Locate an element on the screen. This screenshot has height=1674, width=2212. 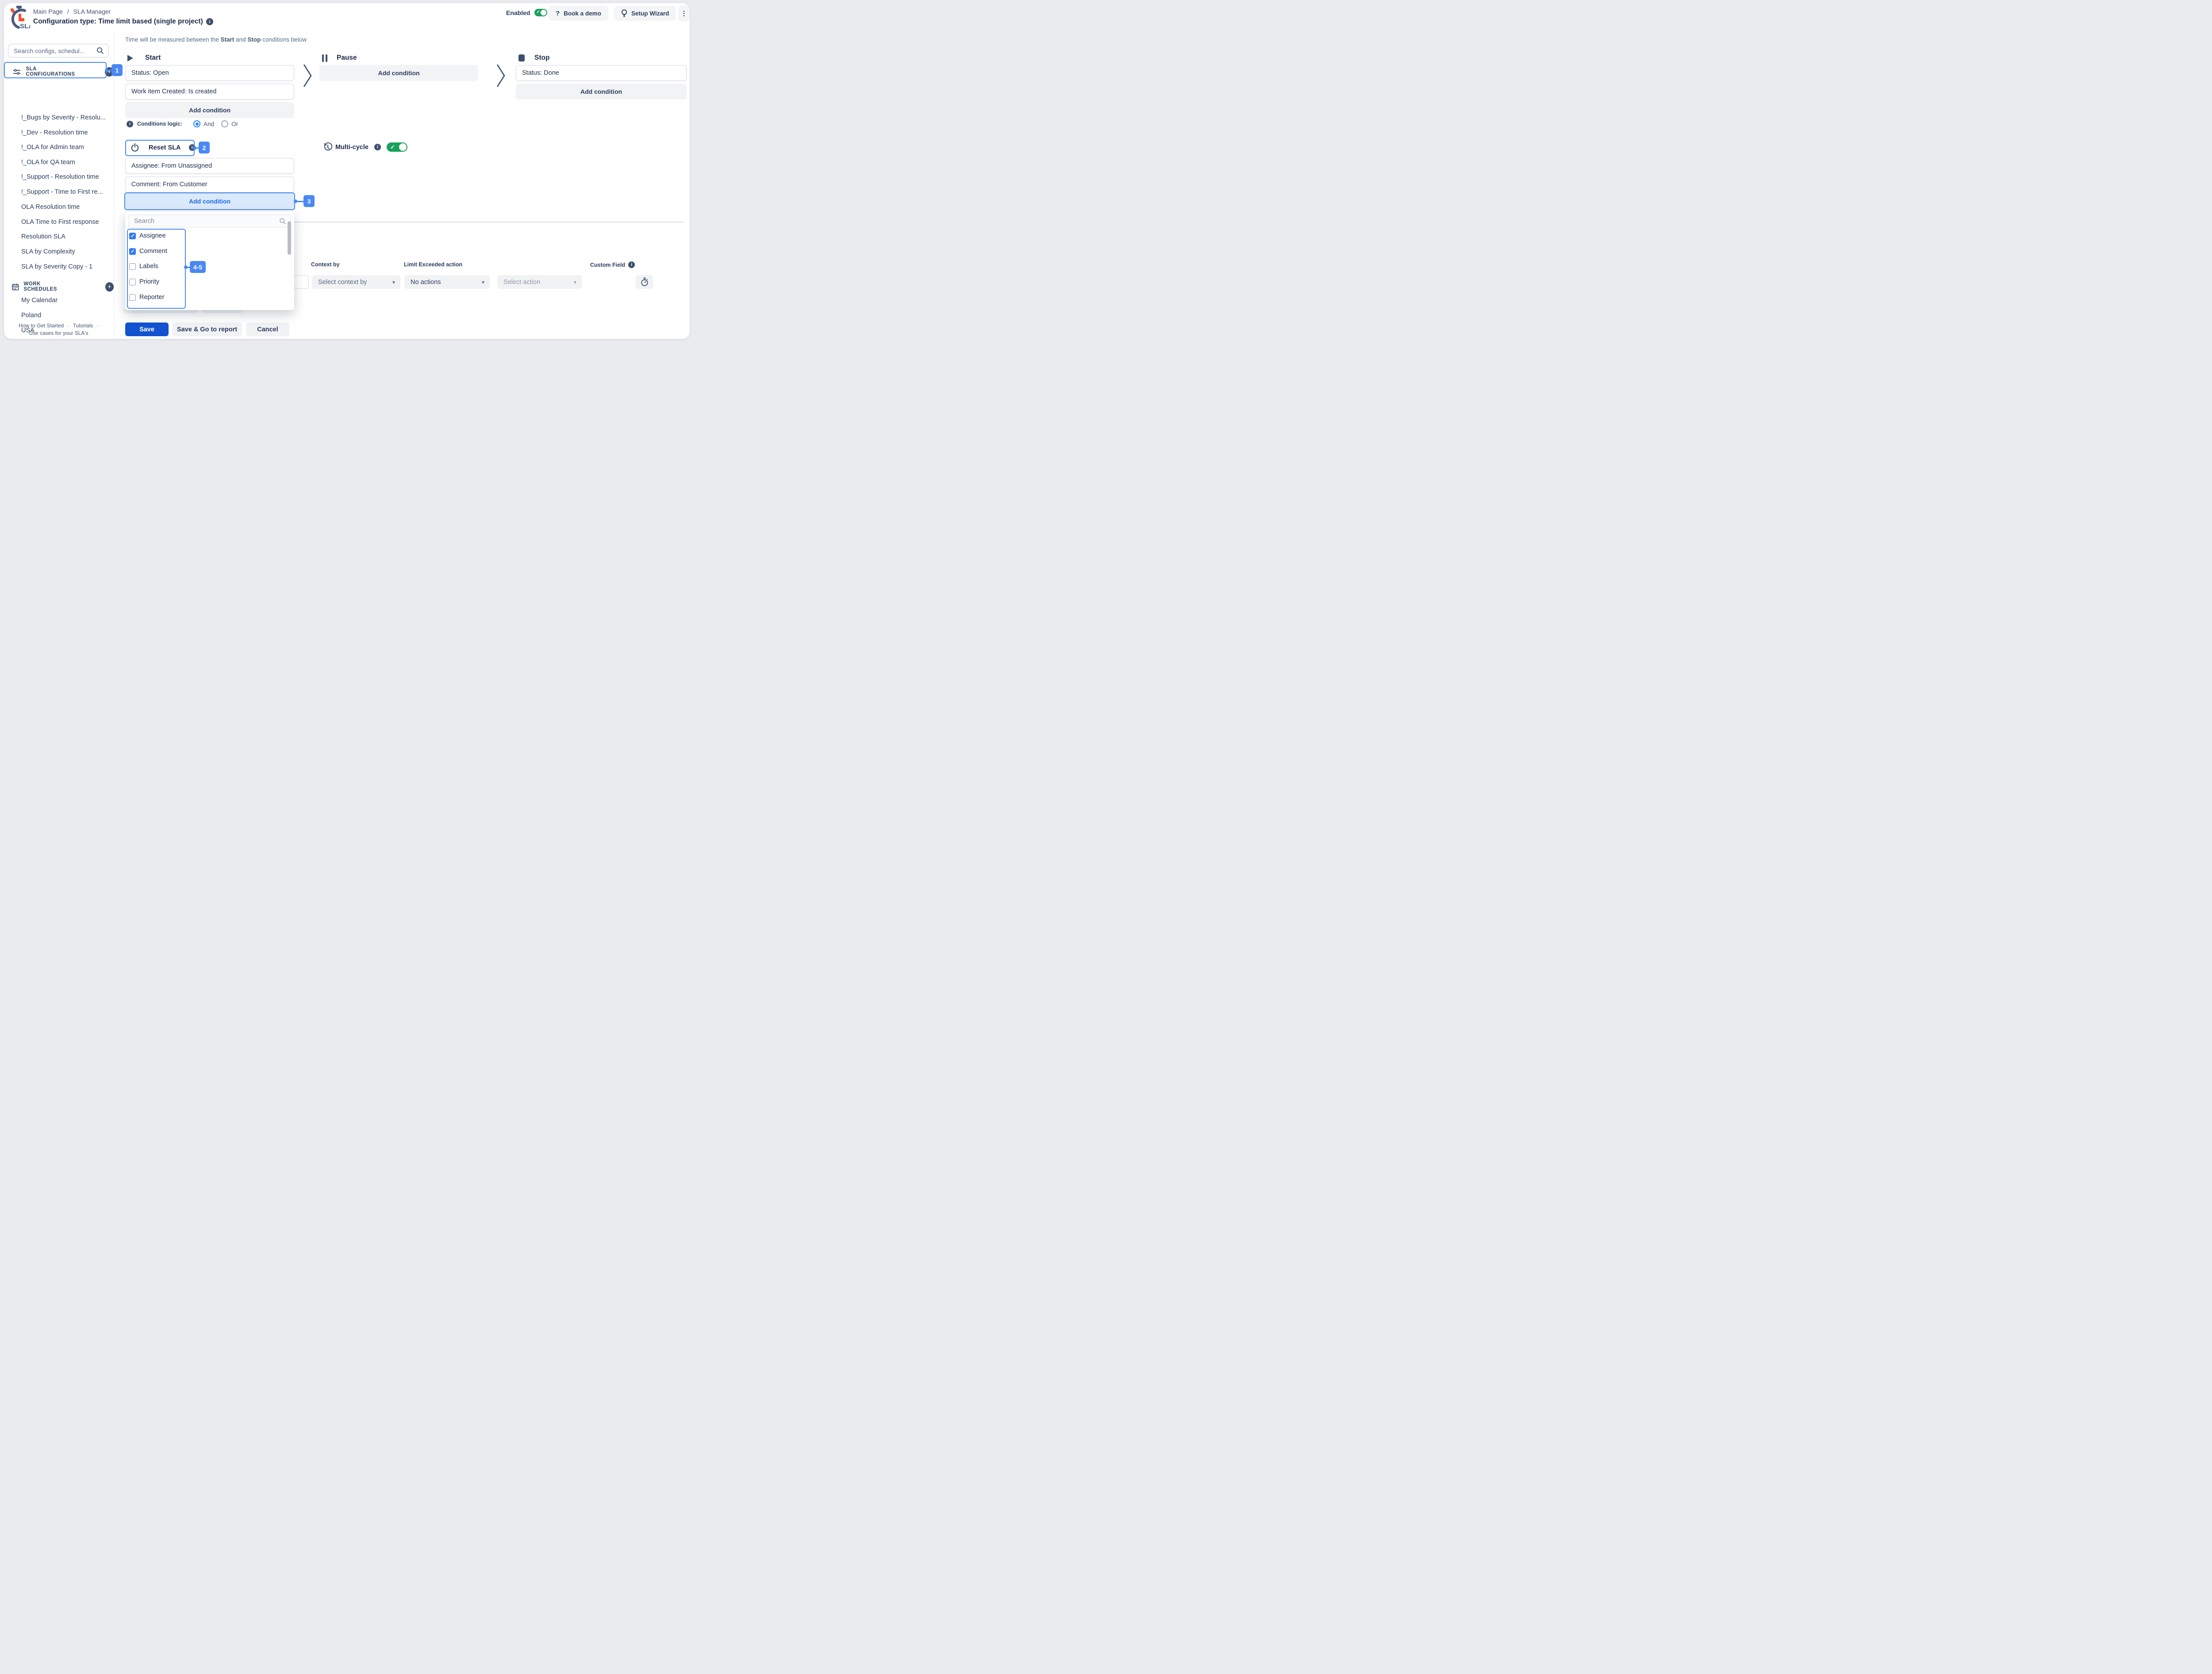
reset-add-condition-button: Add condition is located at coordinates (210, 201).